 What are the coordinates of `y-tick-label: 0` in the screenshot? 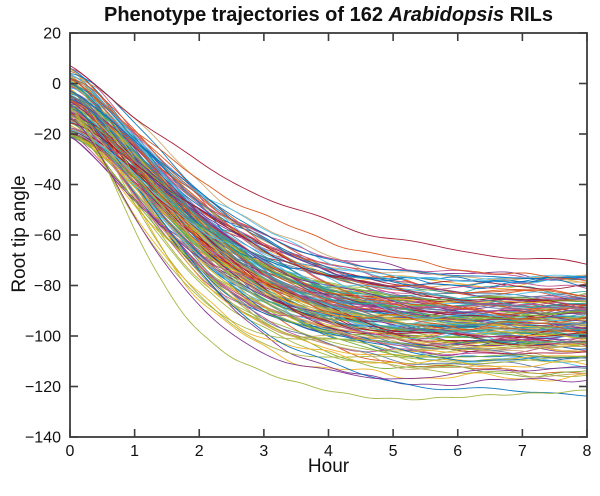 It's located at (56, 84).